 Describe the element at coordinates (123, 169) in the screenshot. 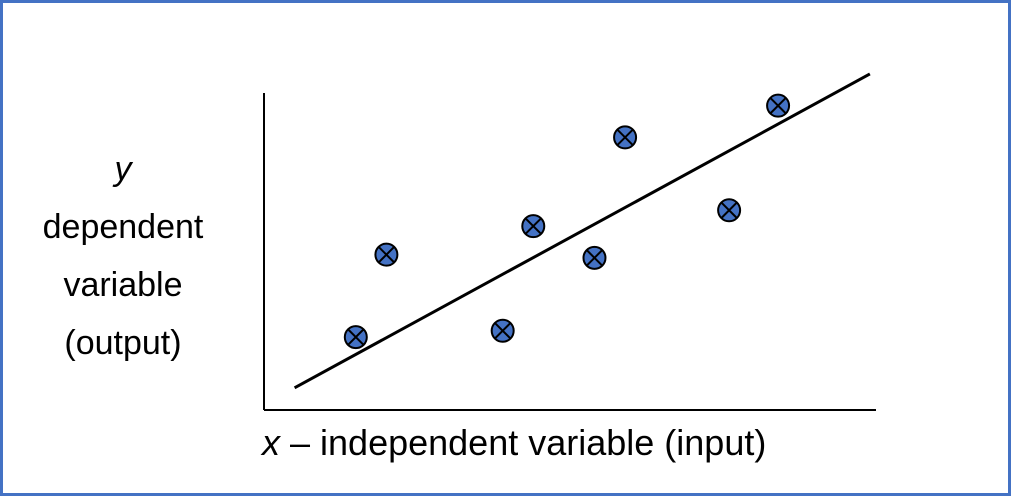

I see `y-variable: y` at that location.